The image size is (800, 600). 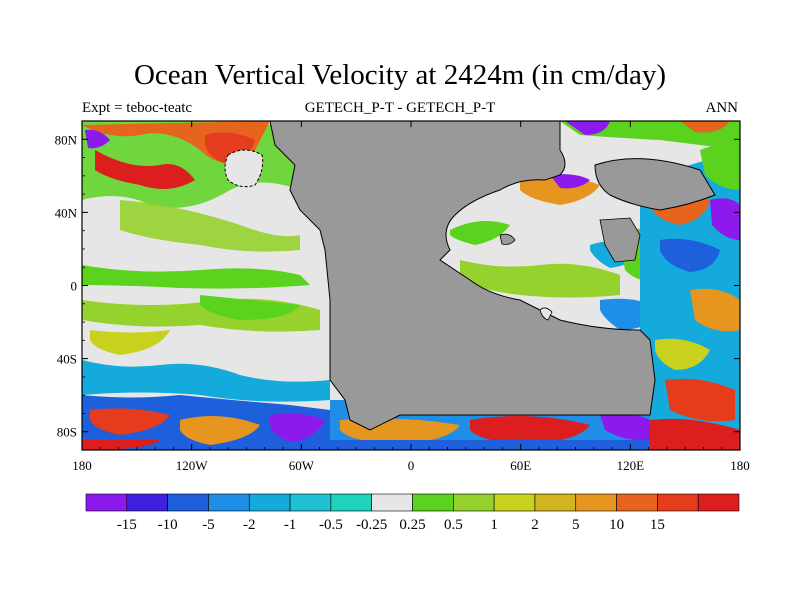 I want to click on lon-tick-label: 0, so click(x=411, y=465).